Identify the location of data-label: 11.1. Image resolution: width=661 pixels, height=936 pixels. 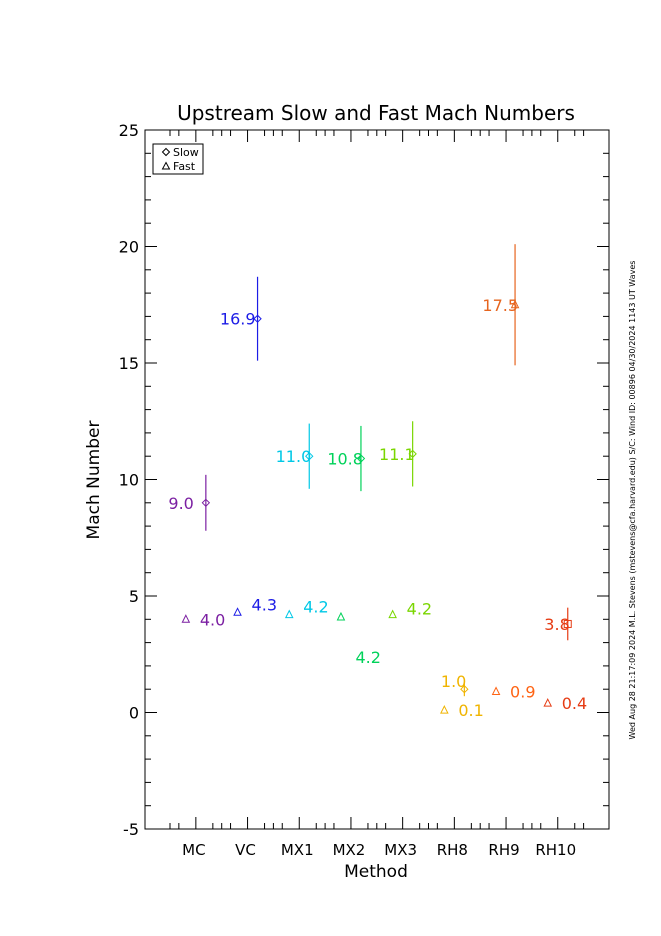
(397, 454).